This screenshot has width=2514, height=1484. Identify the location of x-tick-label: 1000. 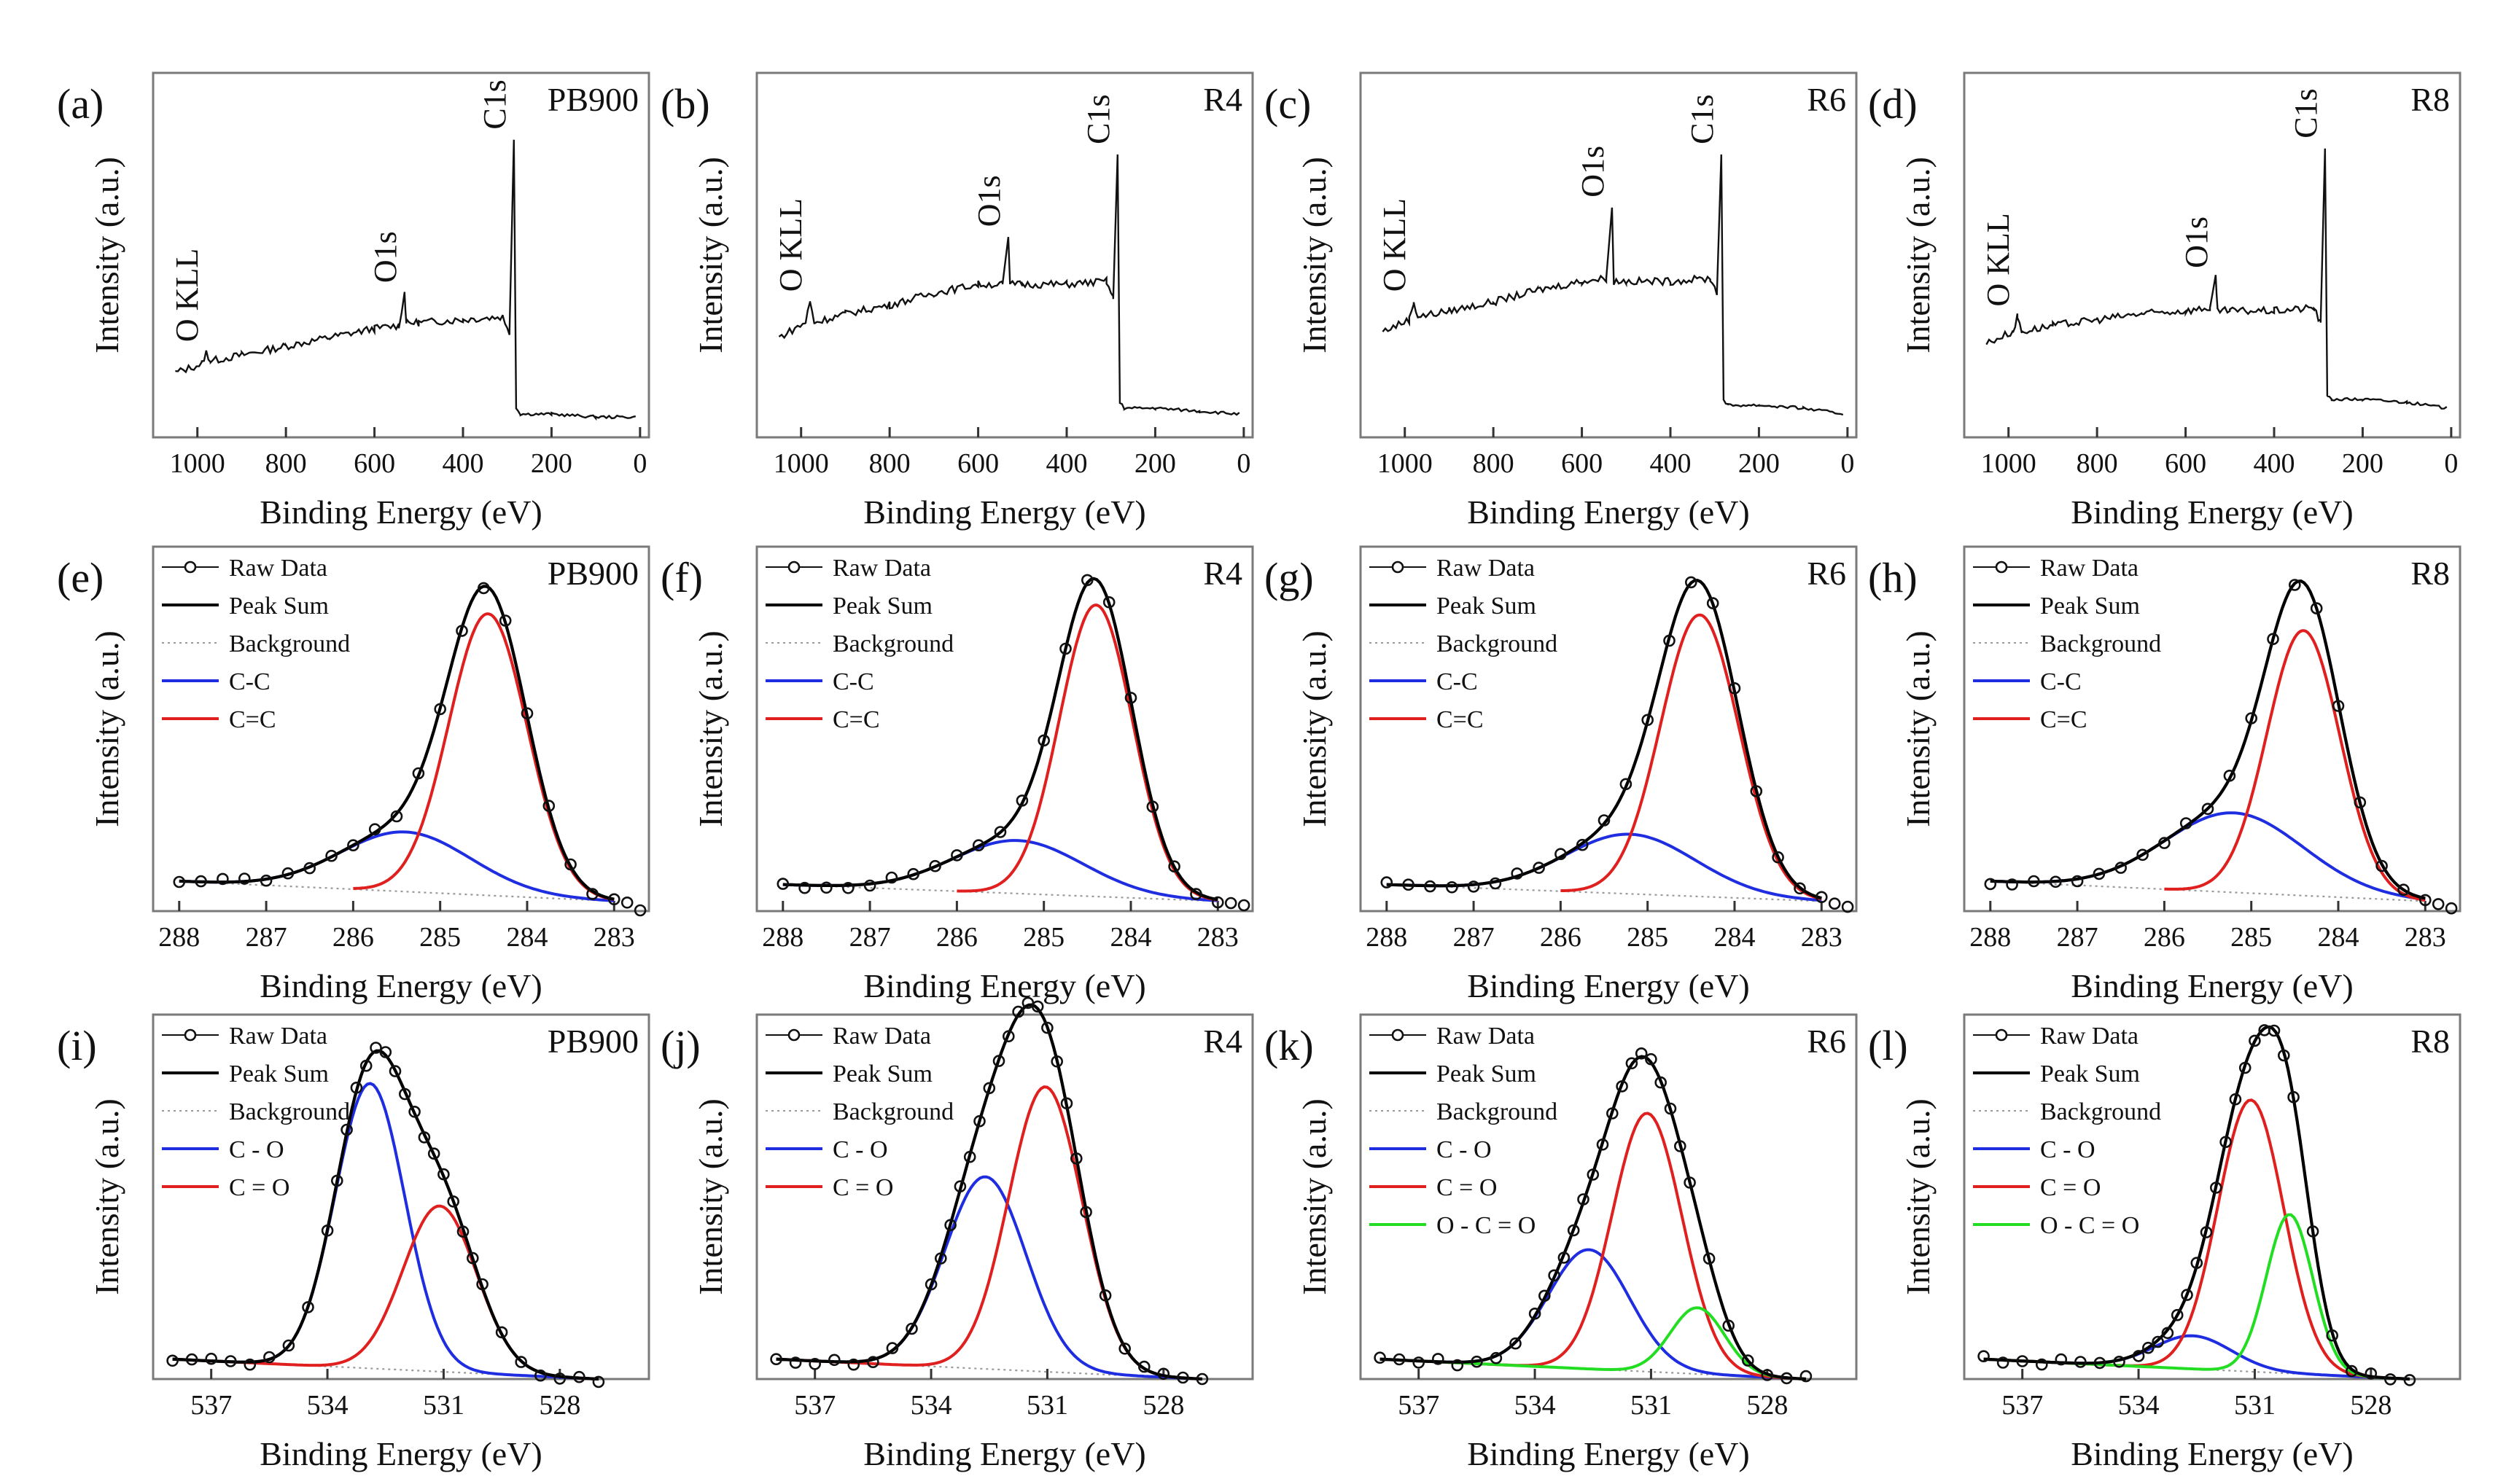
(801, 464).